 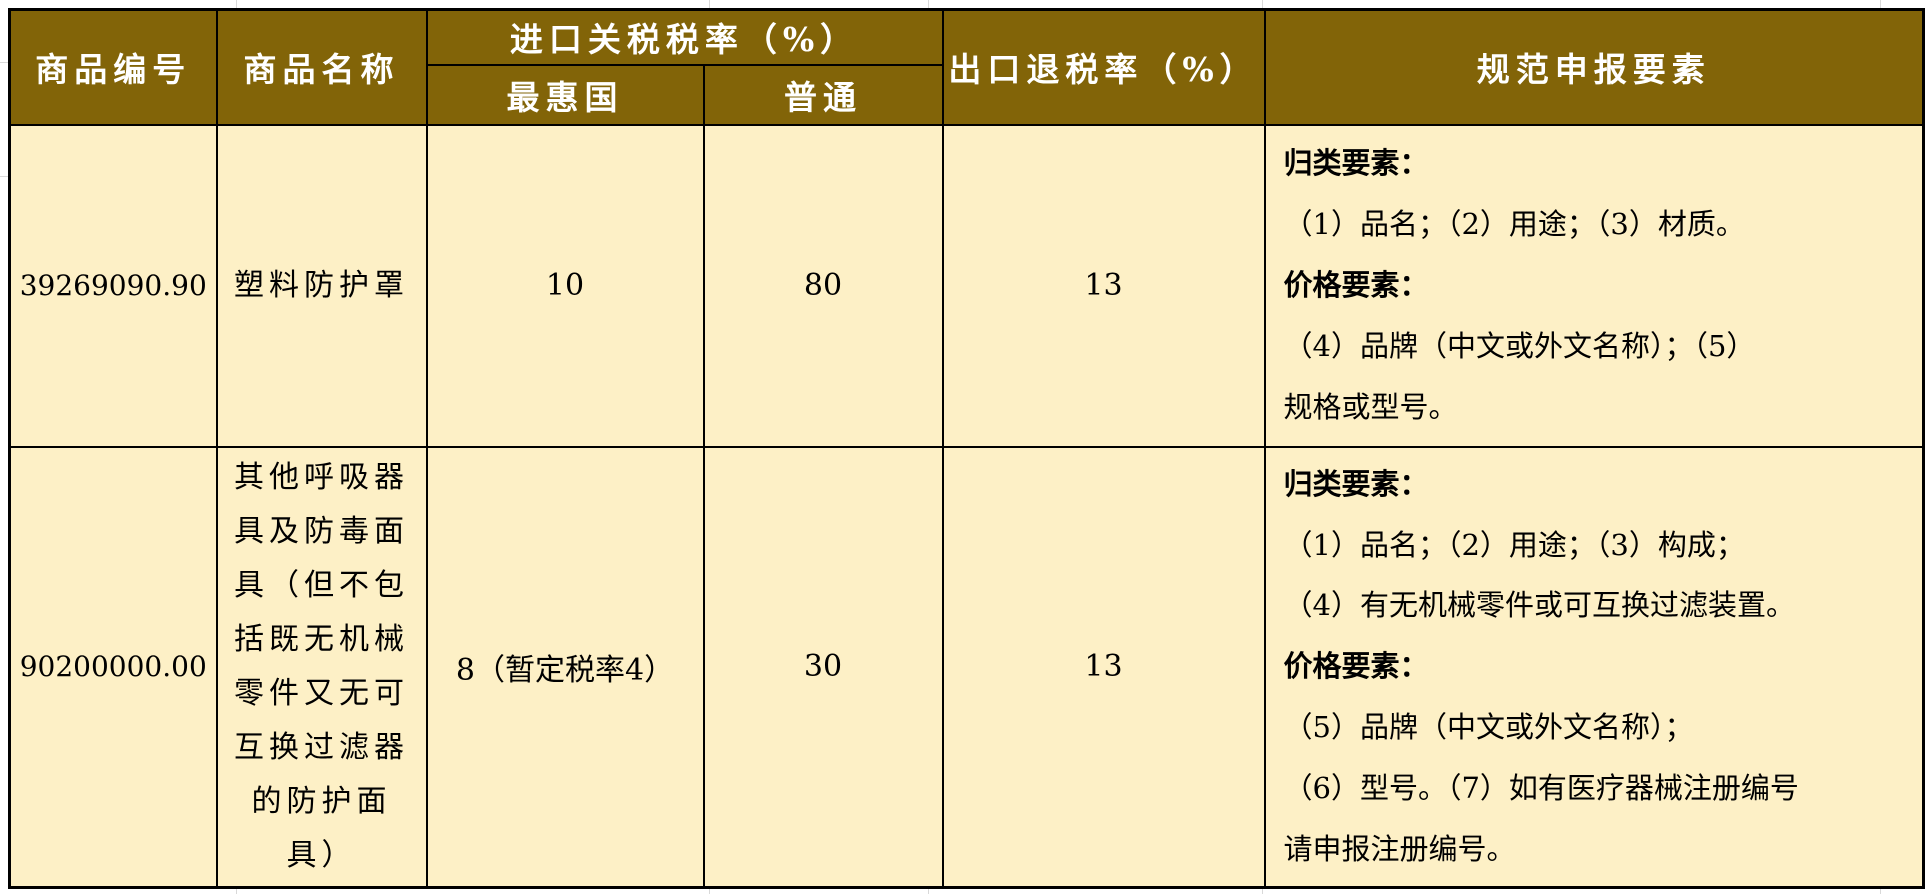 What do you see at coordinates (1519, 345) in the screenshot?
I see `declaration-line: （4）品牌（中文或外文名称）；（5）` at bounding box center [1519, 345].